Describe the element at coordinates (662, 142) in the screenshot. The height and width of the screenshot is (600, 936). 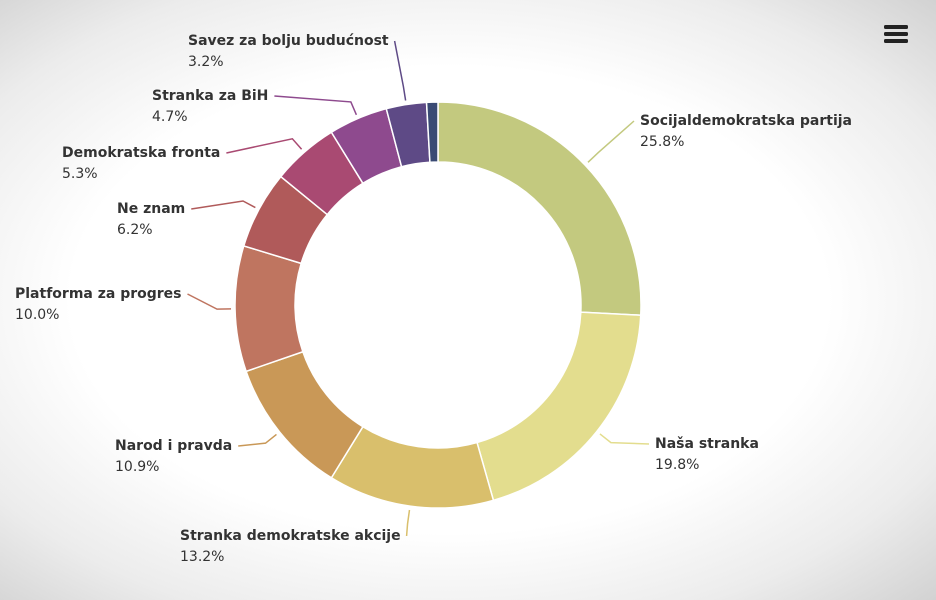
I see `data-label-value: 25.8%` at that location.